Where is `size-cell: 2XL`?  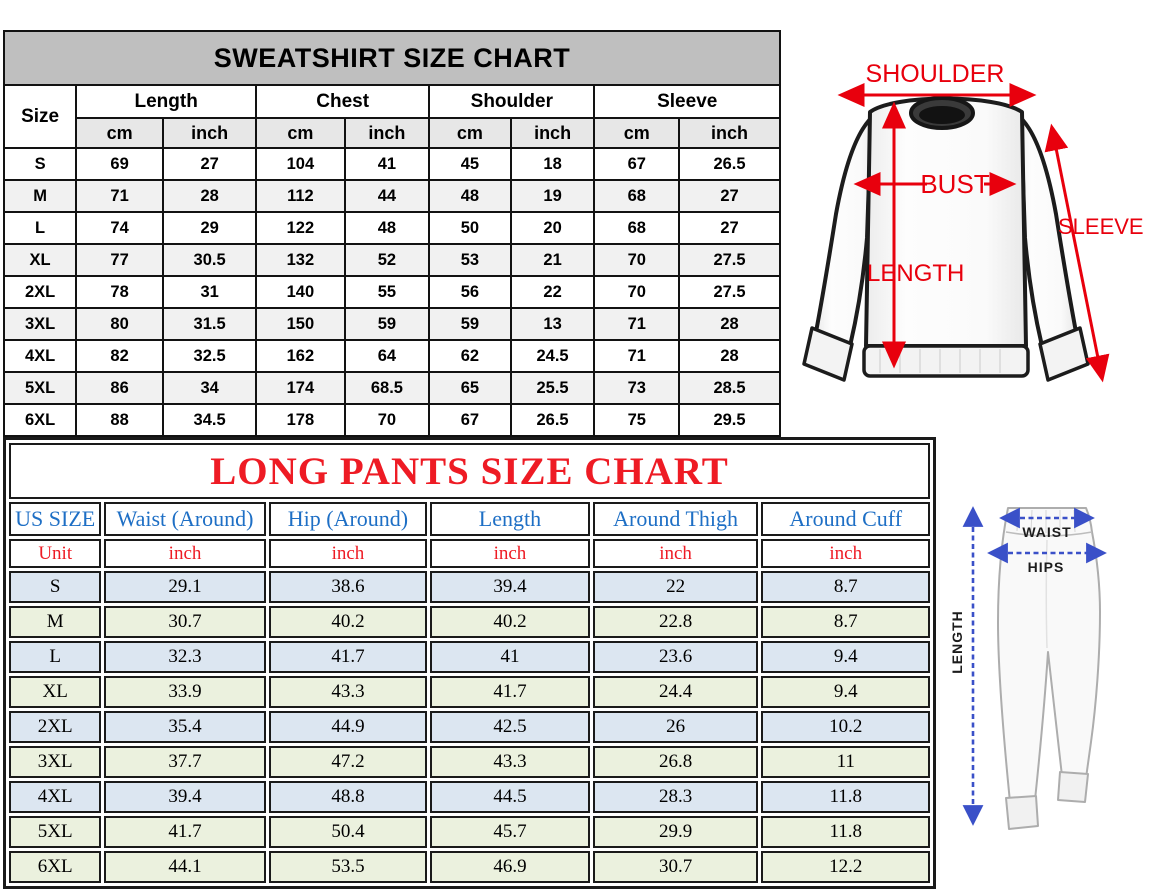 size-cell: 2XL is located at coordinates (40, 292).